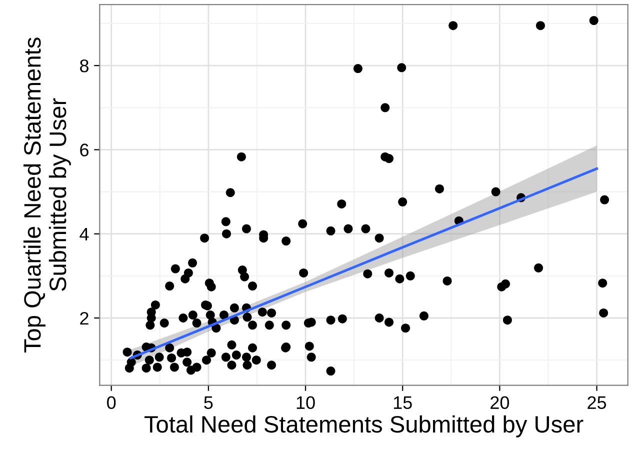  What do you see at coordinates (597, 402) in the screenshot?
I see `x-tick-label: 25` at bounding box center [597, 402].